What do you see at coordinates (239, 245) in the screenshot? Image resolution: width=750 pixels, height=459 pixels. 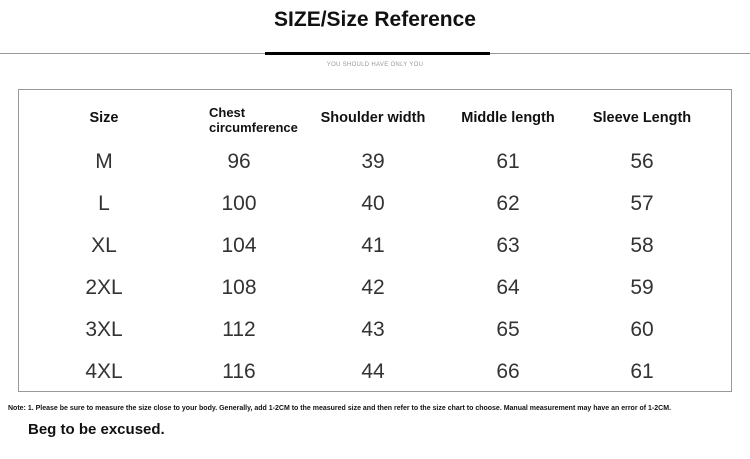 I see `table-cell: 104` at bounding box center [239, 245].